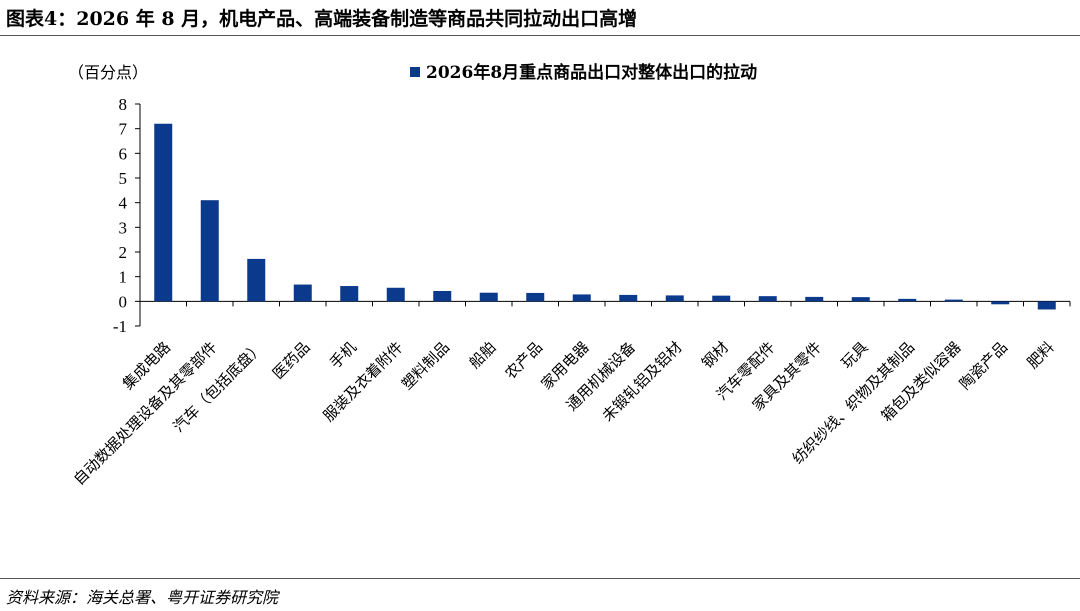 This screenshot has width=1080, height=611. I want to click on x-category-label: 钢材, so click(715, 355).